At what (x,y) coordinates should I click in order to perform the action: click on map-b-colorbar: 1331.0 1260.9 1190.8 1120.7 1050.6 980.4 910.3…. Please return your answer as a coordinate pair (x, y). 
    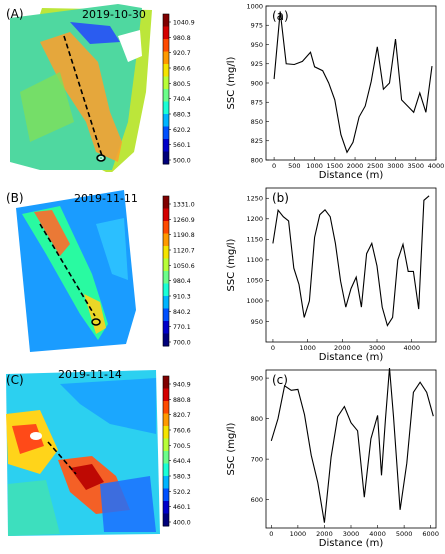
    Looking at the image, I should click on (178, 271).